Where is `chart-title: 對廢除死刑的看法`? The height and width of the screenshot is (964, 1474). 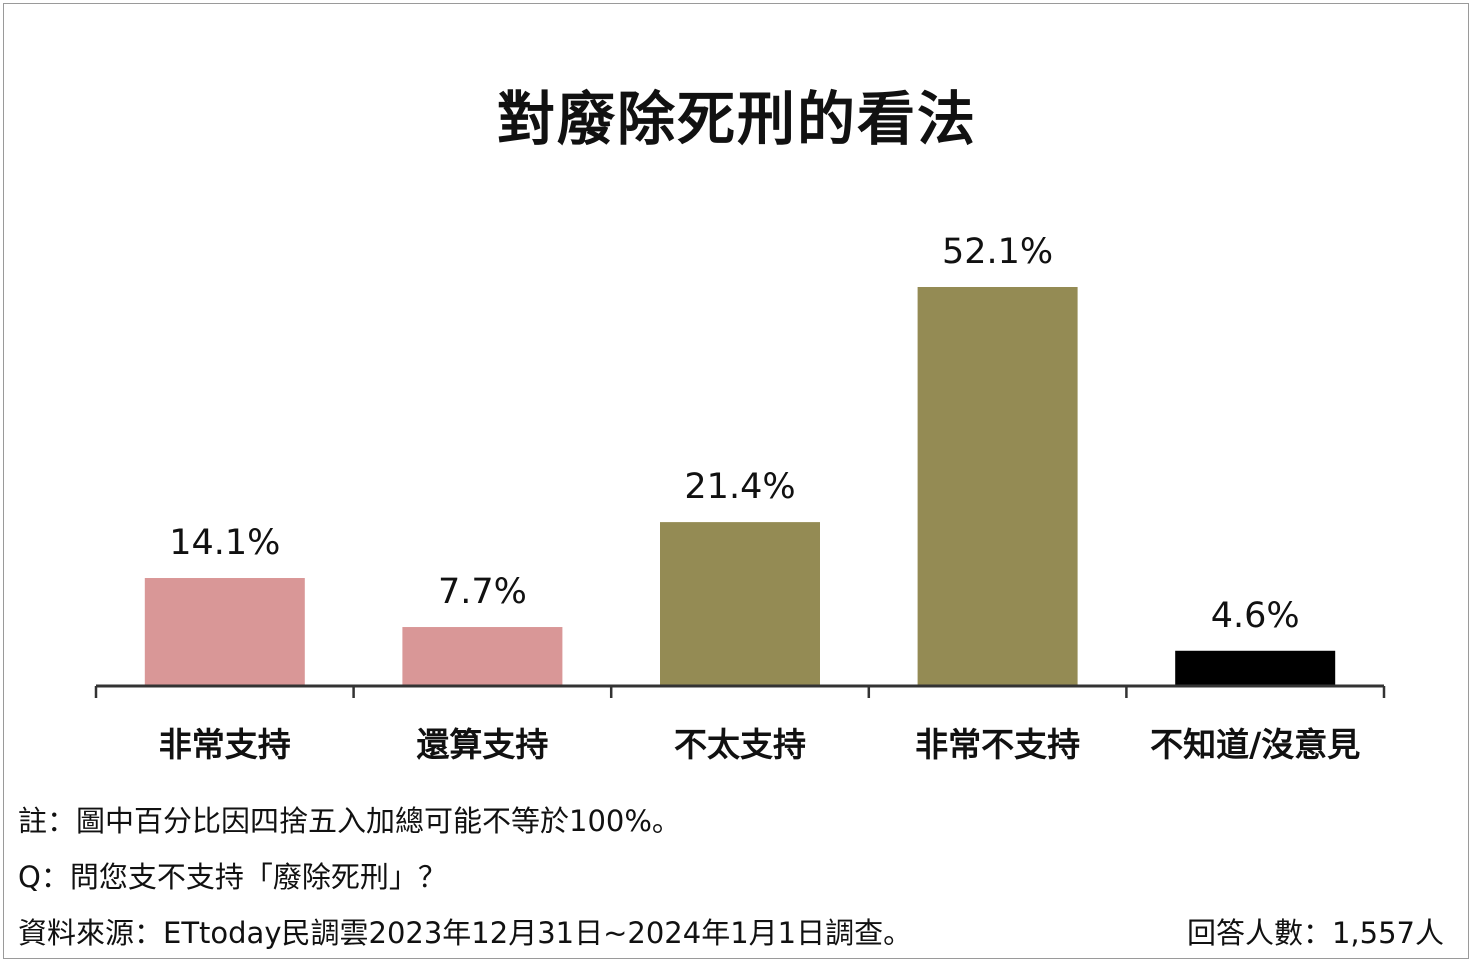 chart-title: 對廢除死刑的看法 is located at coordinates (736, 119).